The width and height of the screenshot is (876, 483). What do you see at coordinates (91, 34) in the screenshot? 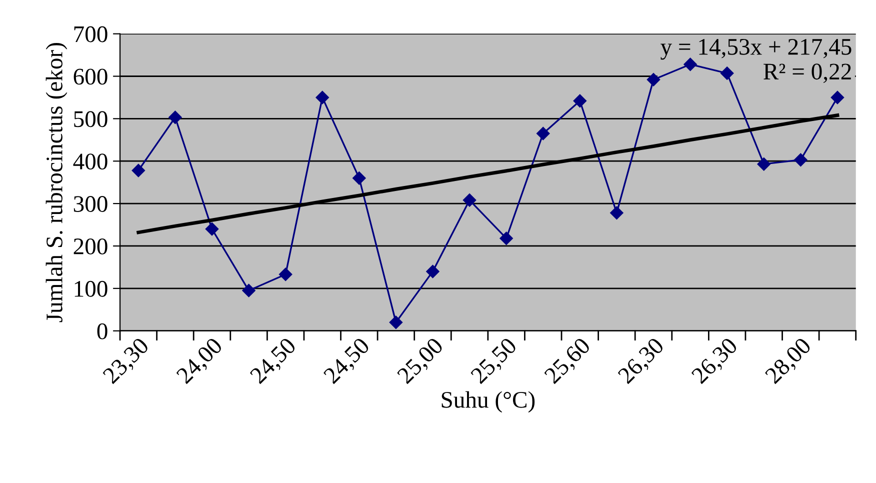
I see `y-tick-label: 700` at bounding box center [91, 34].